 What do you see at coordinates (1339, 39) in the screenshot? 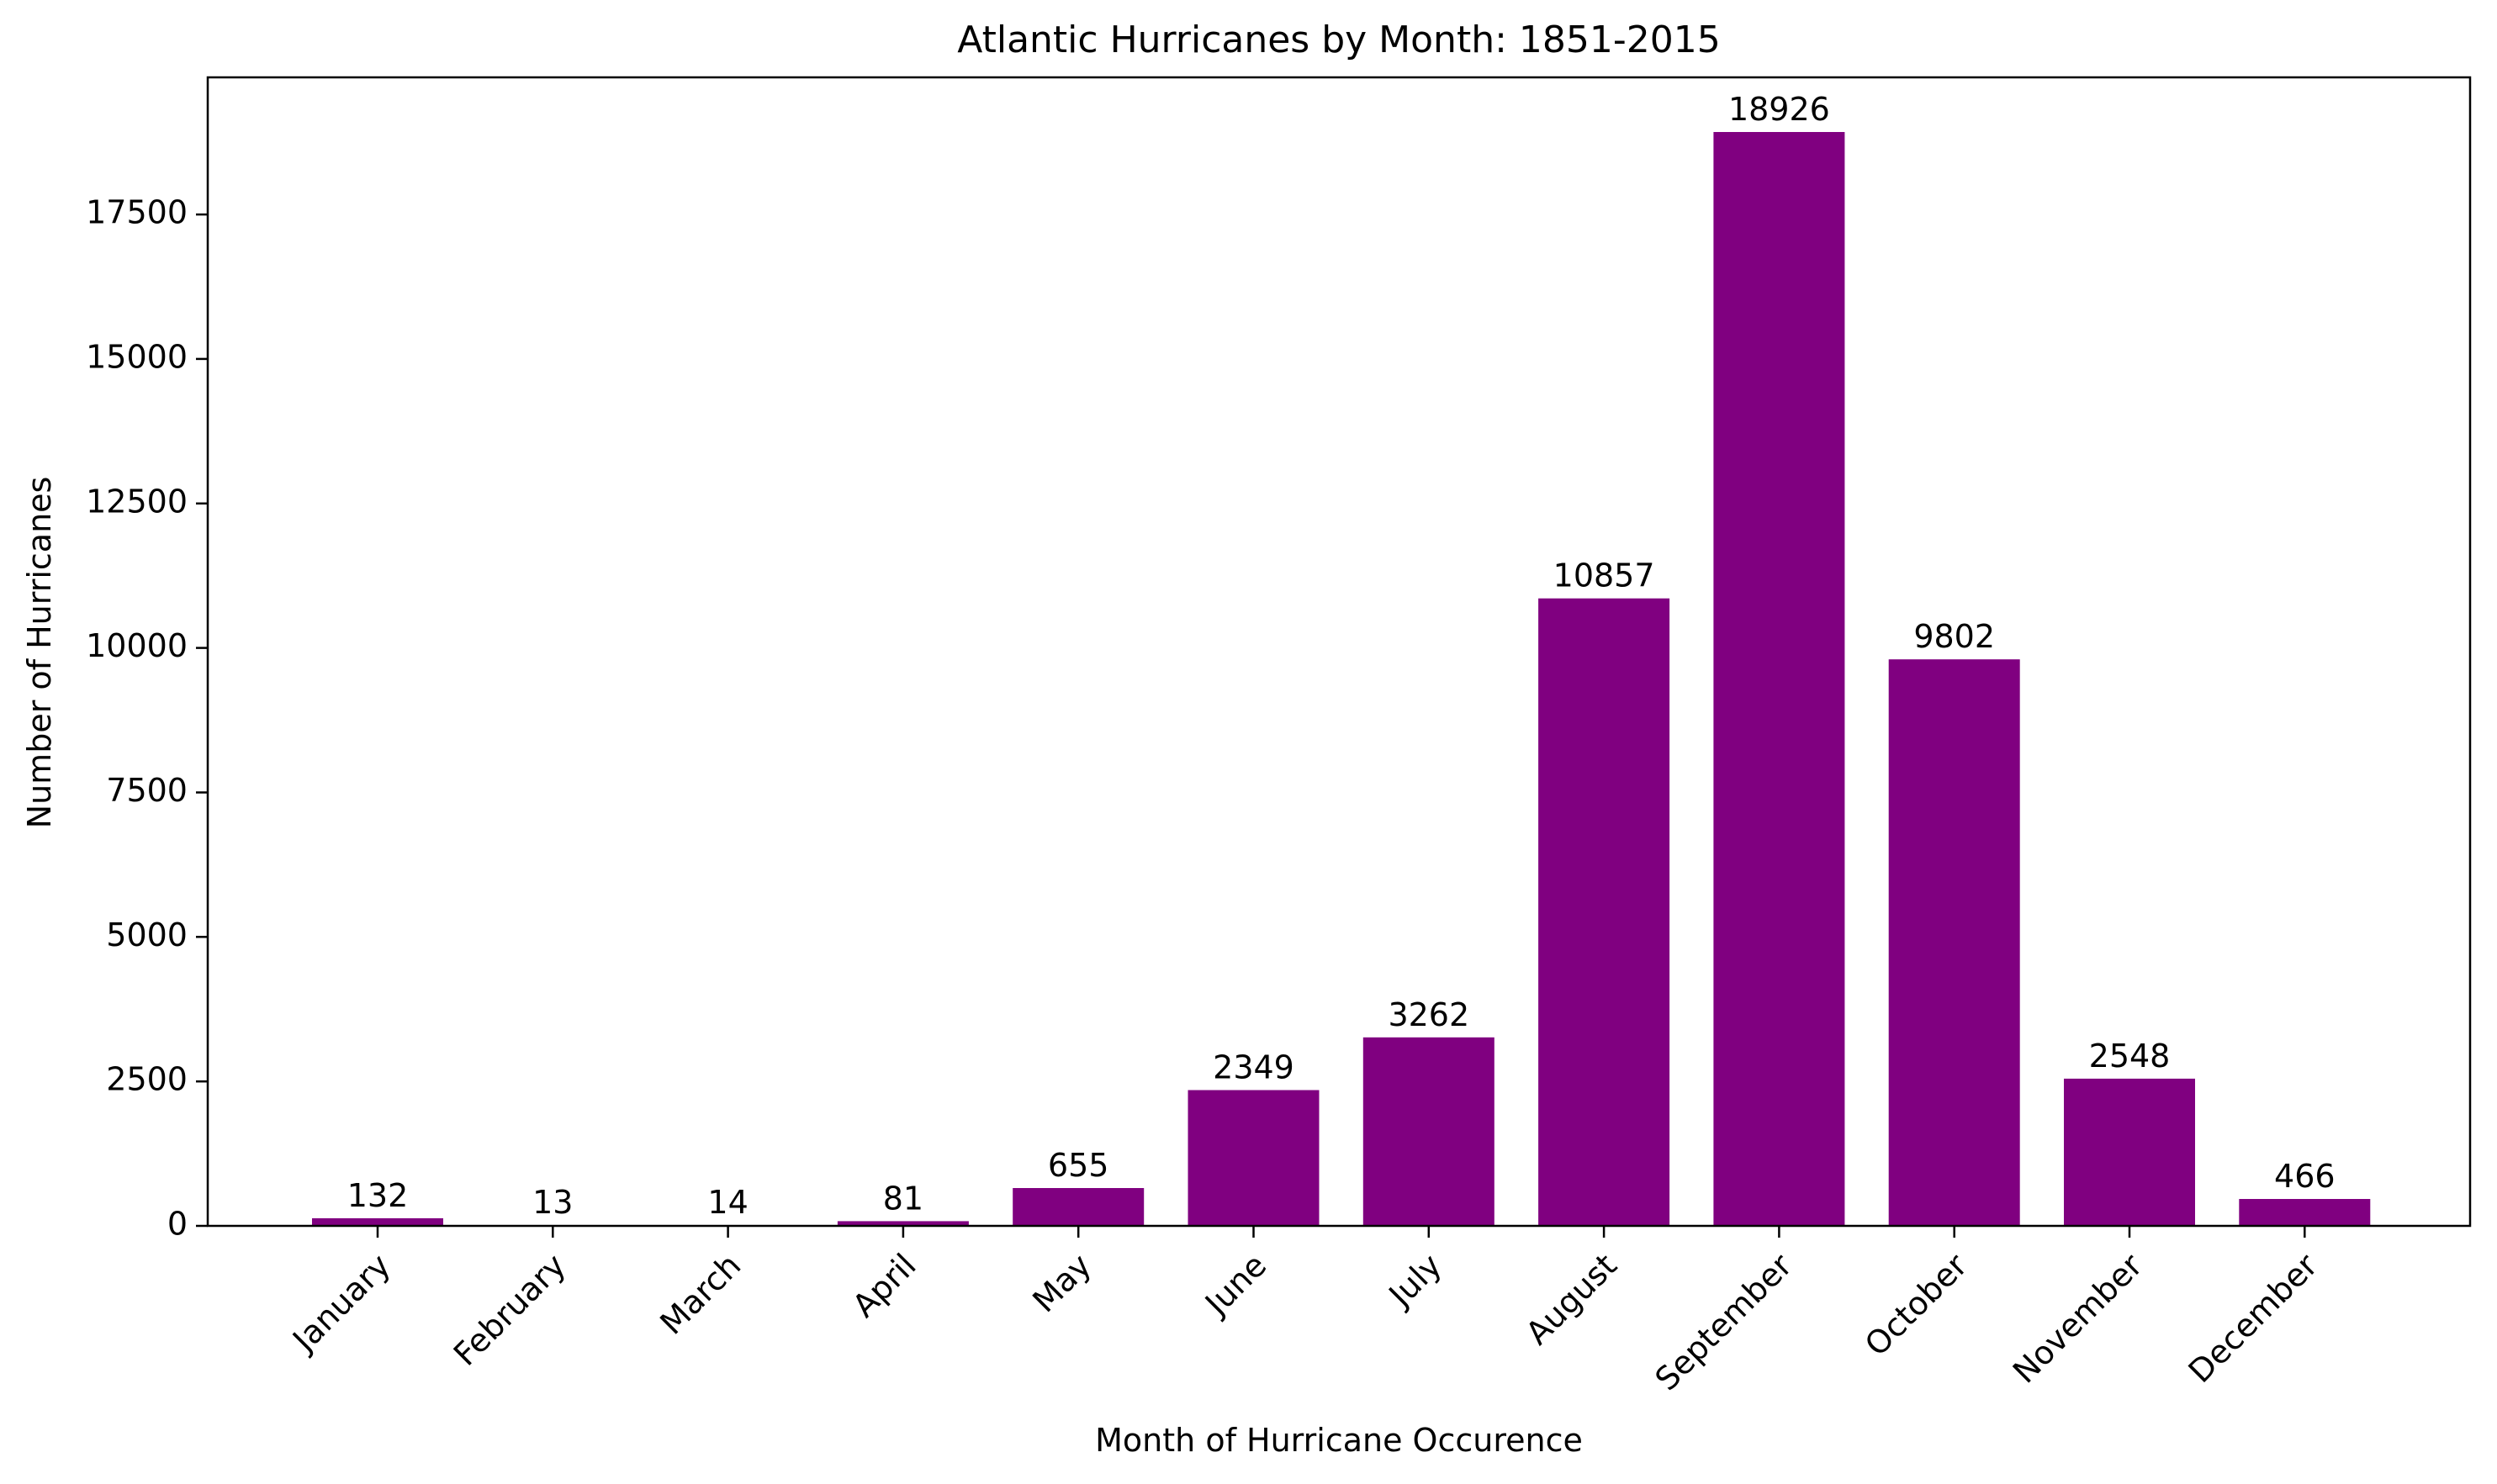
I see `chart-title: Atlantic Hurricanes by Month: 1851-2015` at bounding box center [1339, 39].